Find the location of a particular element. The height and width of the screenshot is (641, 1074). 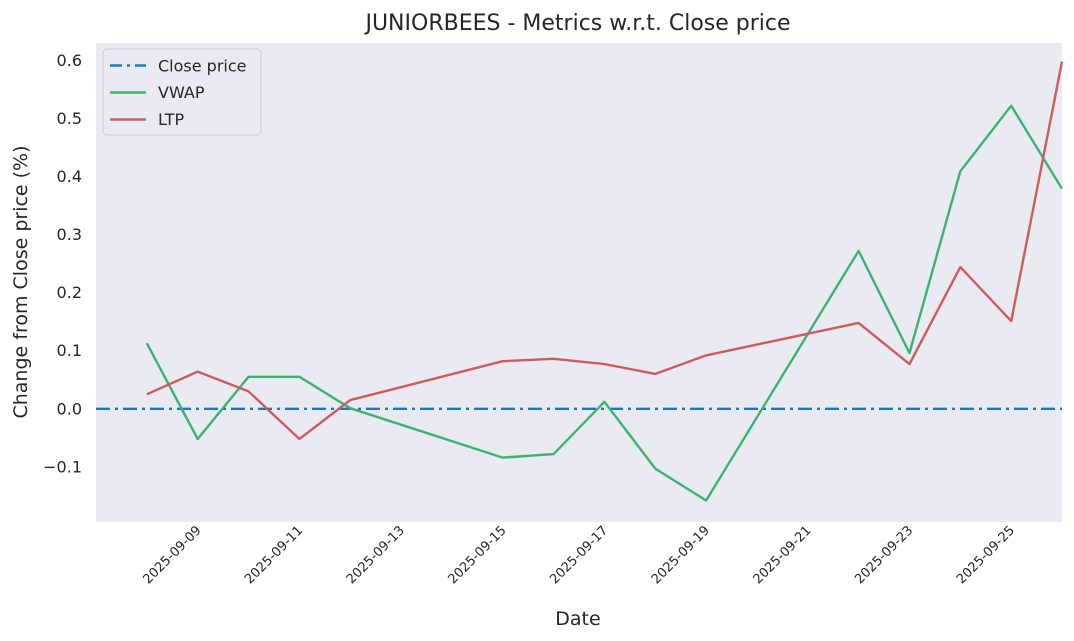

y-tick-label: 0.6 is located at coordinates (69, 60).